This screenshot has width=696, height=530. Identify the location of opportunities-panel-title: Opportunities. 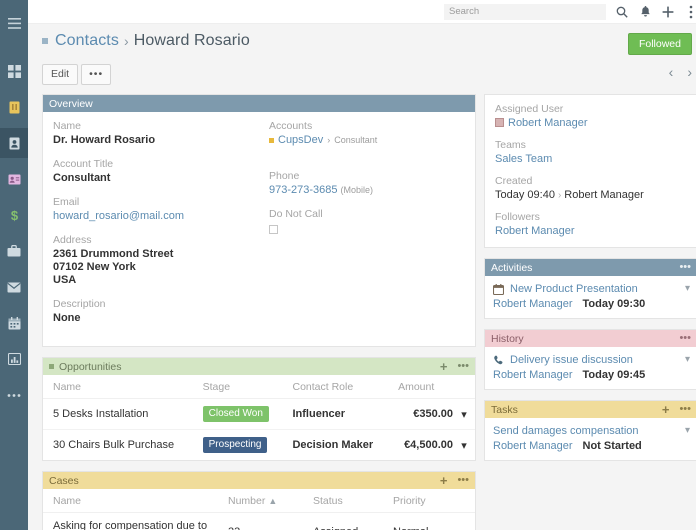
(90, 366).